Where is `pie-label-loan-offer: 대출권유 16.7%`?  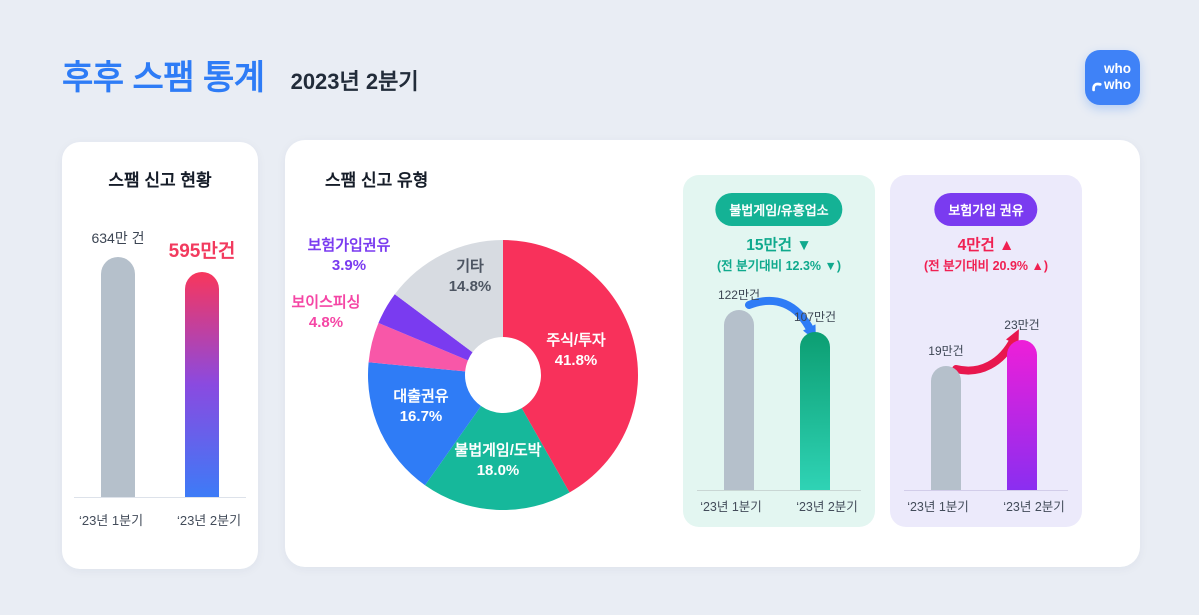
pie-label-loan-offer: 대출권유 16.7% is located at coordinates (421, 407).